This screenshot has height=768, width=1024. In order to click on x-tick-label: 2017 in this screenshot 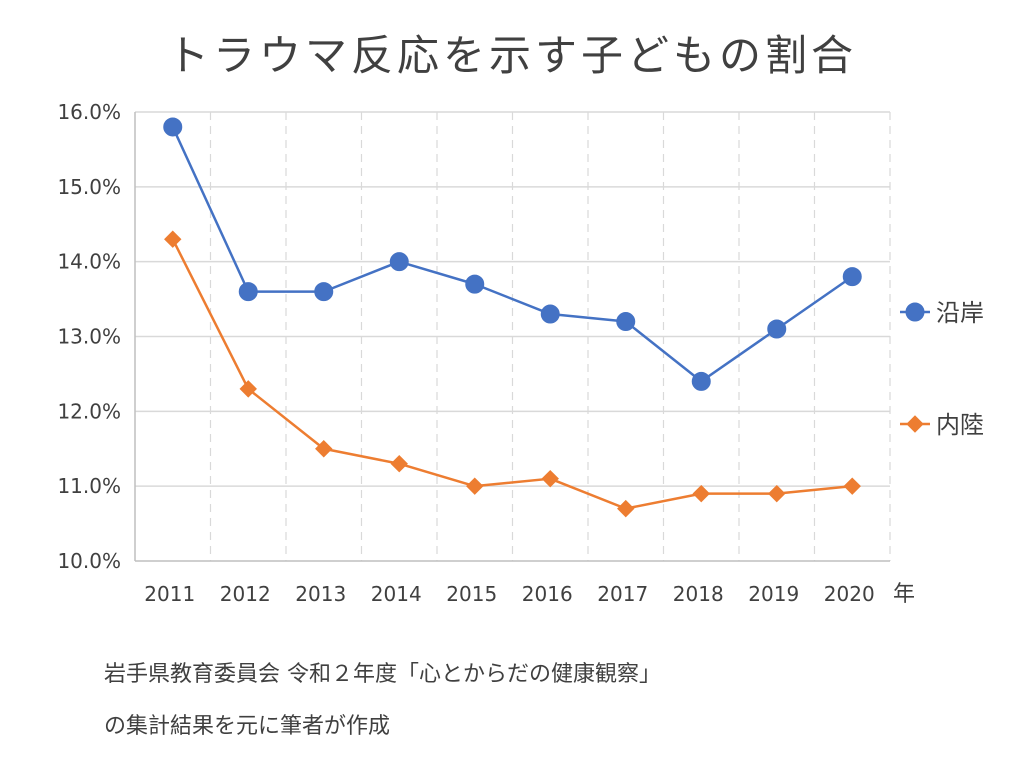, I will do `click(622, 594)`.